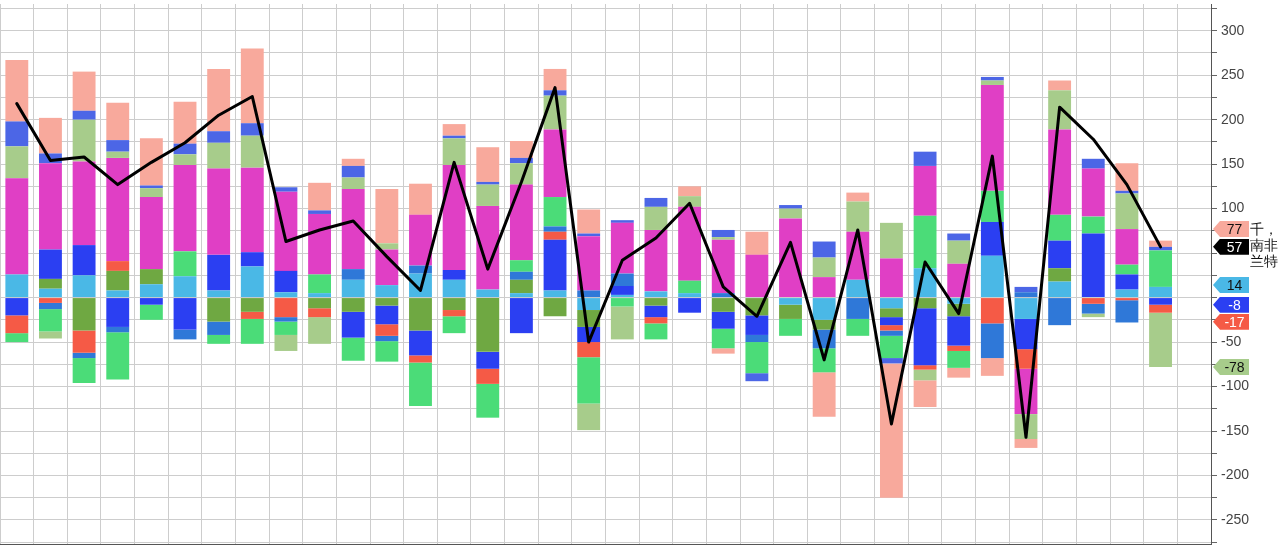 The width and height of the screenshot is (1280, 545). Describe the element at coordinates (1231, 246) in the screenshot. I see `text: 57` at that location.